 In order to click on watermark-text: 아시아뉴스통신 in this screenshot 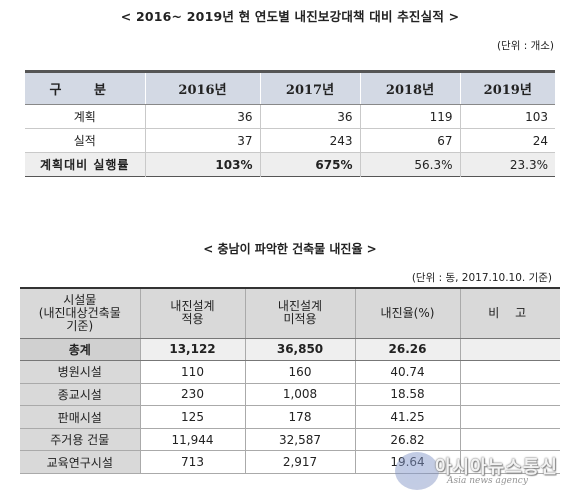, I will do `click(496, 467)`.